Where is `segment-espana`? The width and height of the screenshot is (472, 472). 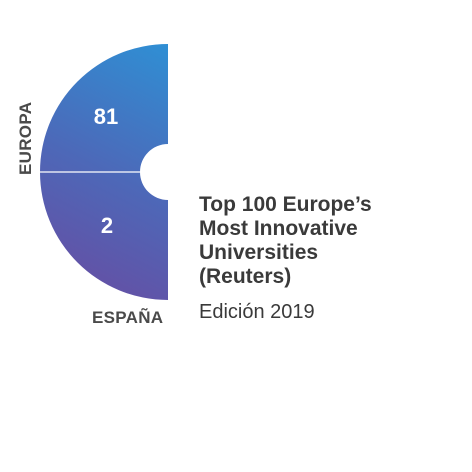
segment-espana is located at coordinates (104, 236).